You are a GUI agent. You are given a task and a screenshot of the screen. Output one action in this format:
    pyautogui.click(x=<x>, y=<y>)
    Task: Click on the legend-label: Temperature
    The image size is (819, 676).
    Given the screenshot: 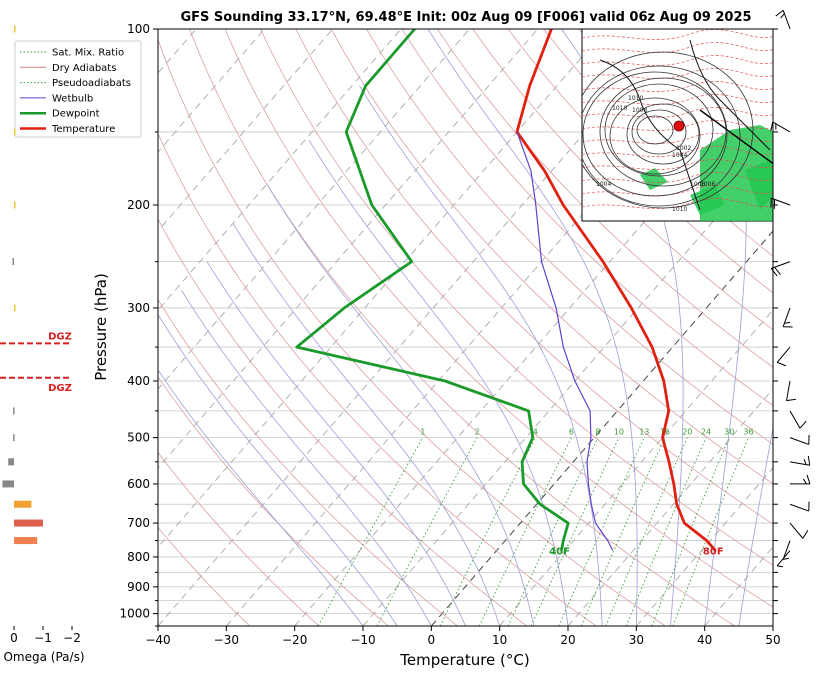 What is the action you would take?
    pyautogui.click(x=83, y=129)
    